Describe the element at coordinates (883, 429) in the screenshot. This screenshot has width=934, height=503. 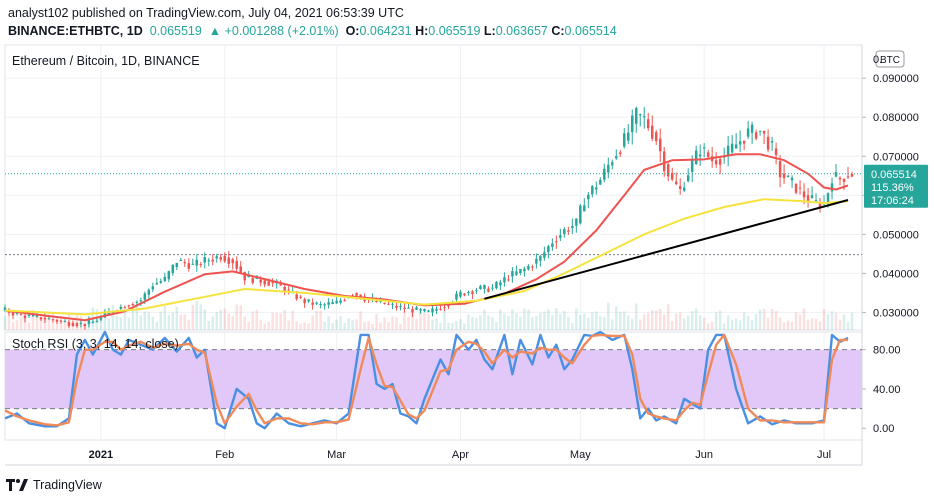
I see `rsi-y-tick-label: 0.00` at that location.